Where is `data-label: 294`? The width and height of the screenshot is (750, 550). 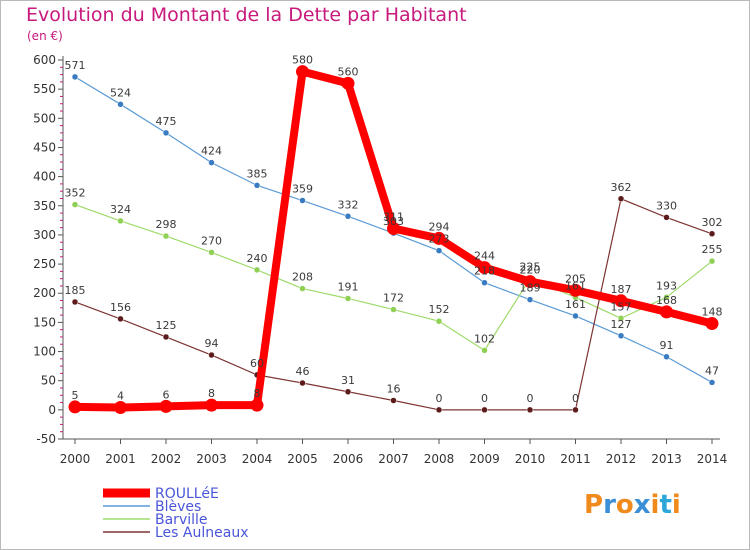
data-label: 294 is located at coordinates (439, 226).